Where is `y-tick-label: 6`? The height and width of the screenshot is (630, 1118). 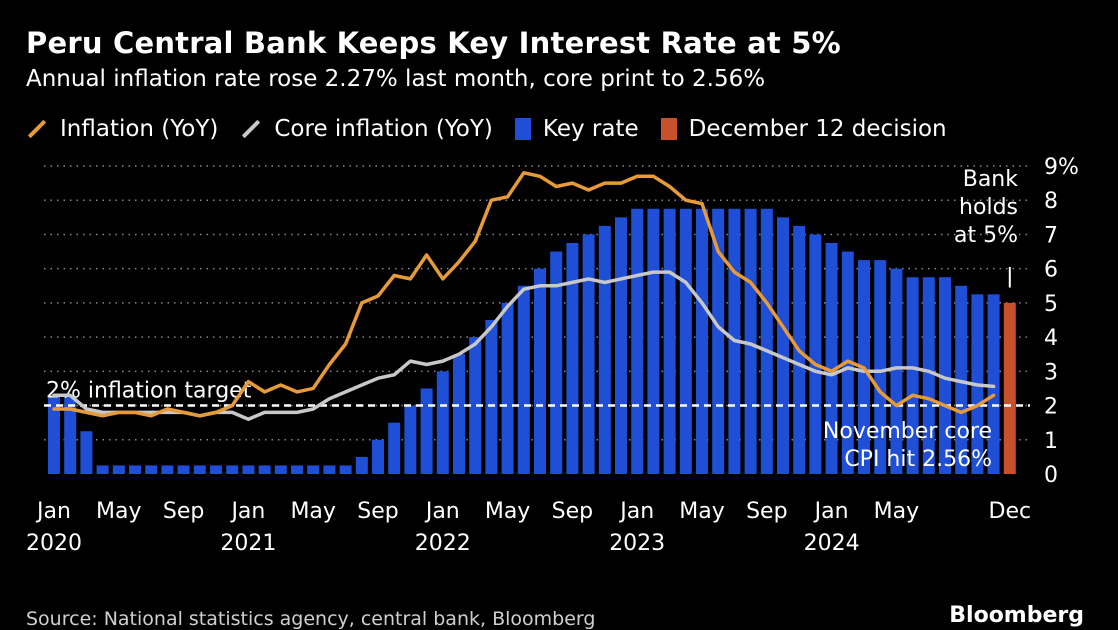 y-tick-label: 6 is located at coordinates (1051, 270).